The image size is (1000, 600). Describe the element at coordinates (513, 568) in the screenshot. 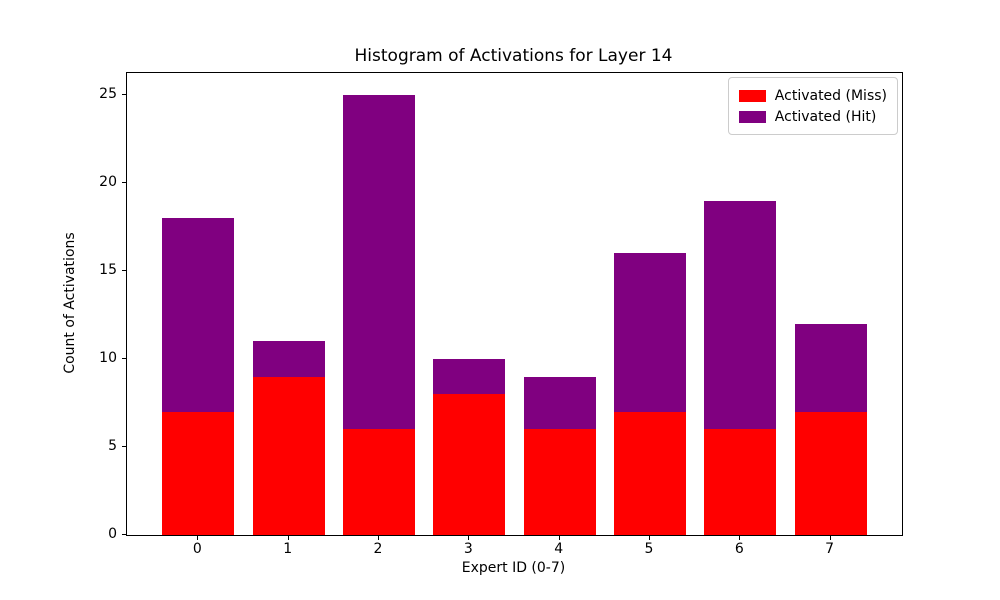

I see `x-axis-label: Expert ID (0-7)` at that location.